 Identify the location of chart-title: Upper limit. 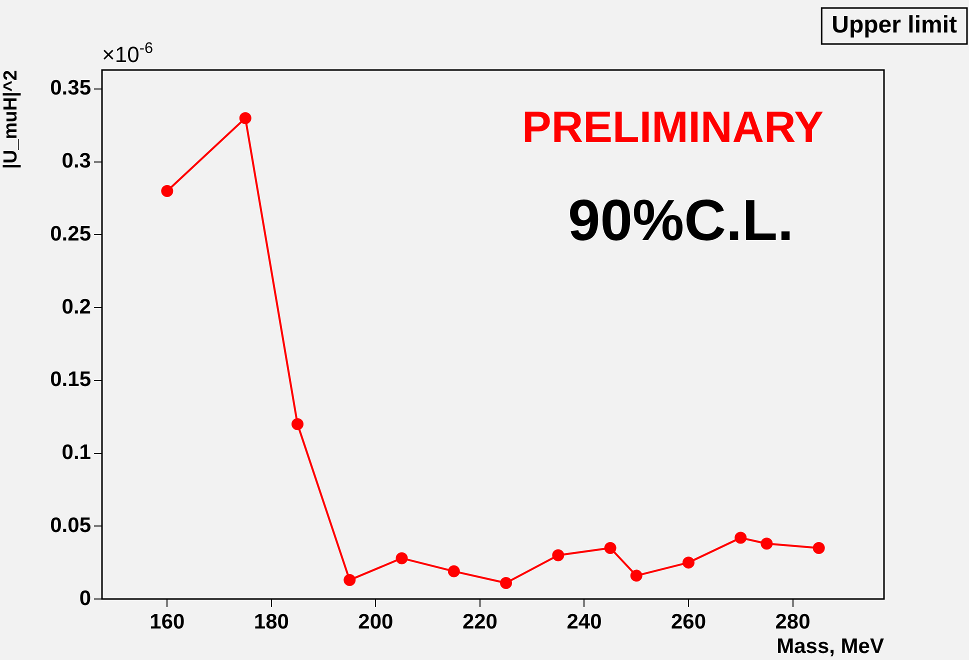
(895, 25).